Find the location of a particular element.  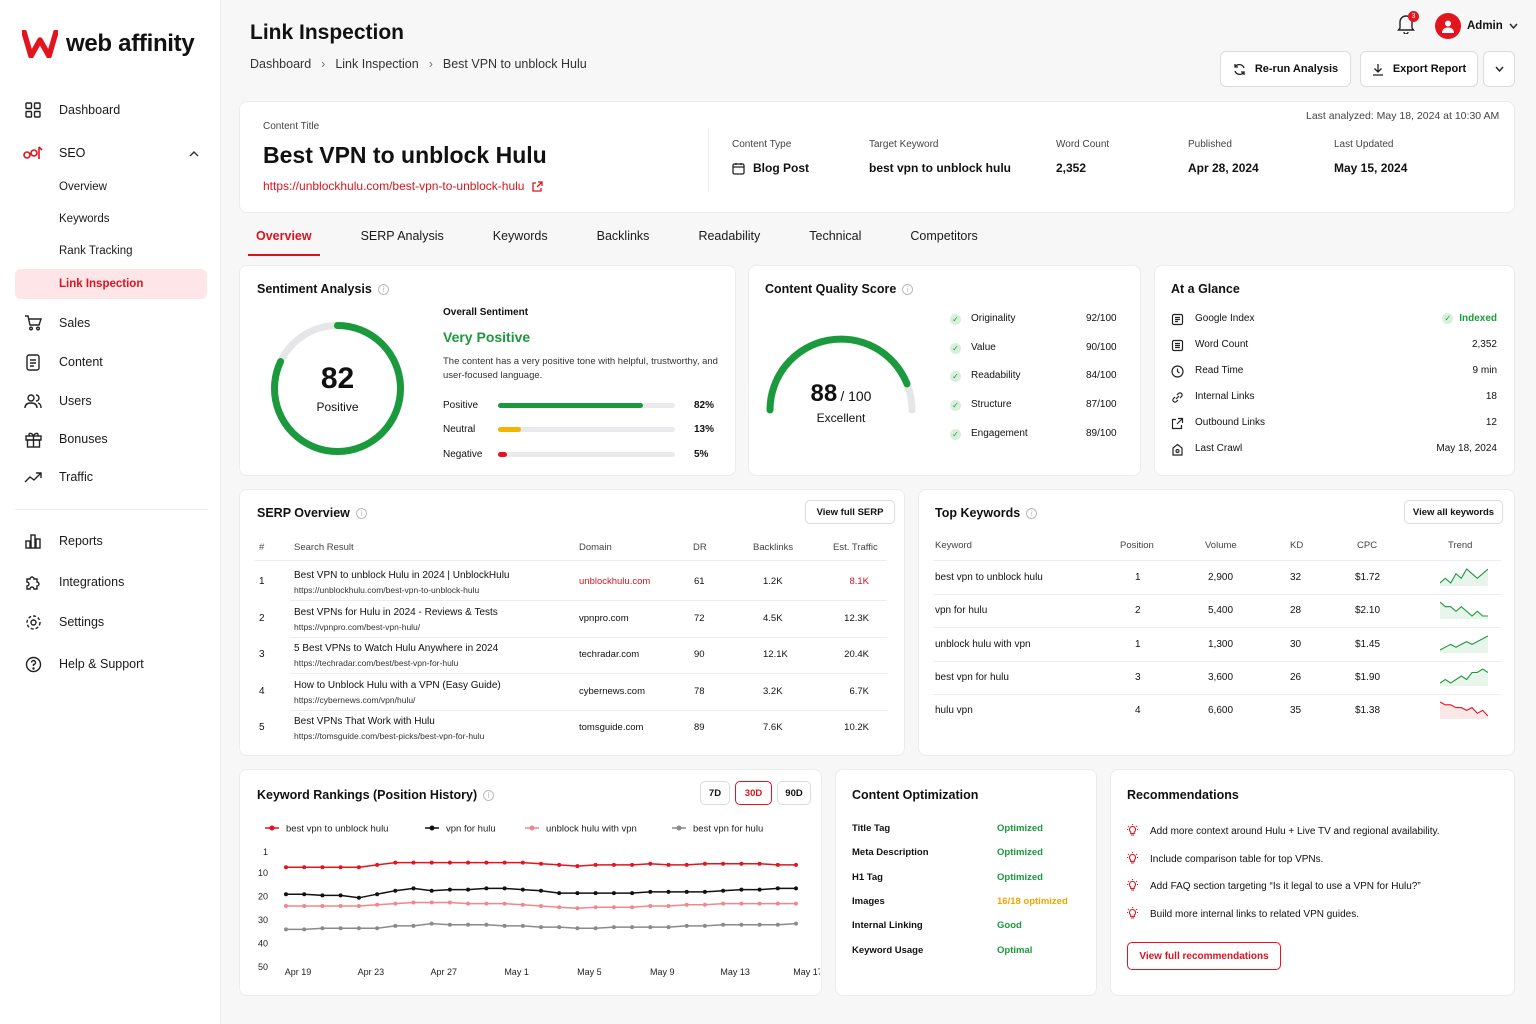

tab-serp-analysis: SERP Analysis is located at coordinates (402, 236).